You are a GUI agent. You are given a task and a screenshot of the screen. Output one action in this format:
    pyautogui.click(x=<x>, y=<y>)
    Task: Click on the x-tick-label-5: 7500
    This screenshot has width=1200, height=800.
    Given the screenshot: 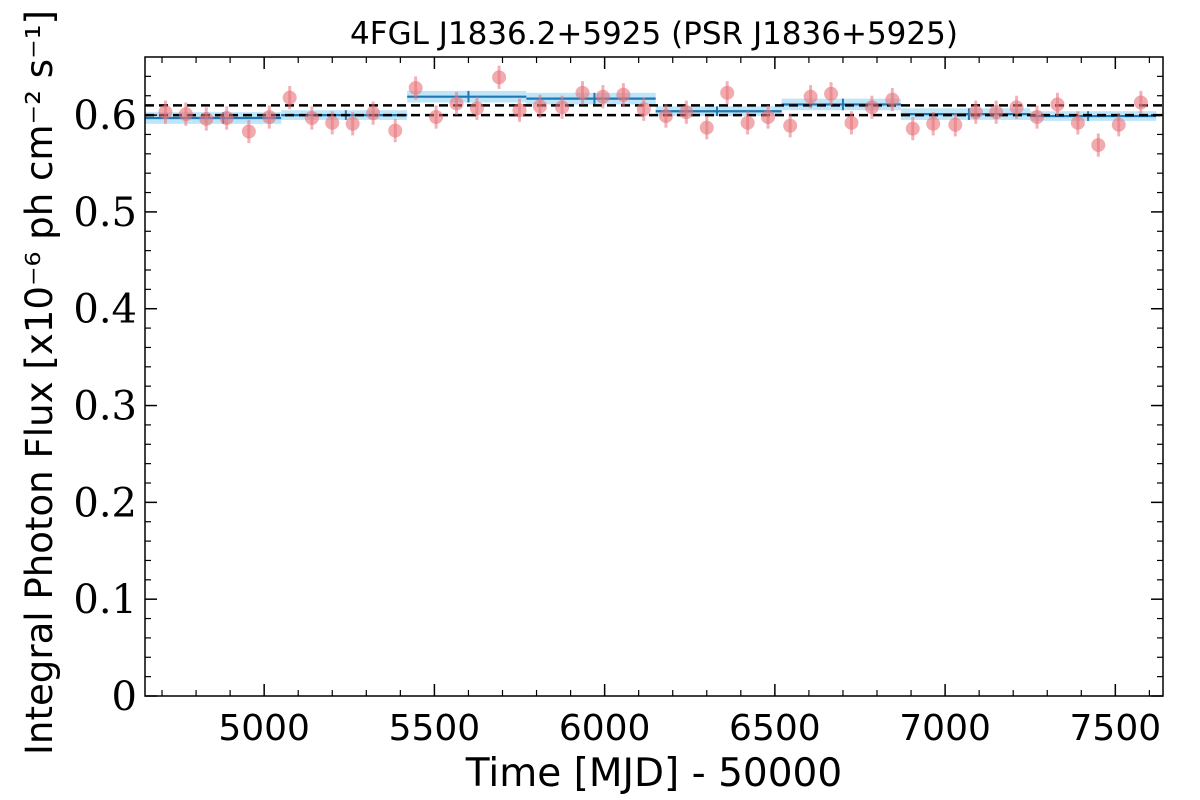 What is the action you would take?
    pyautogui.click(x=1116, y=728)
    